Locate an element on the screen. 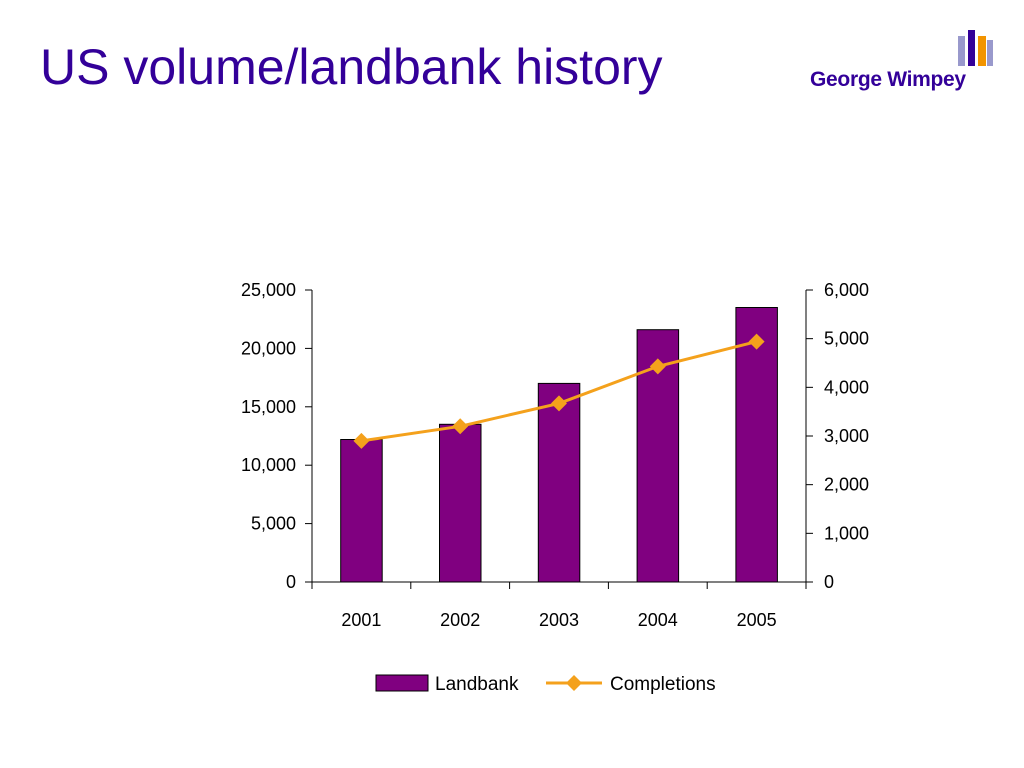 This screenshot has height=768, width=1024. y-left-tick-label: 20,000 is located at coordinates (268, 348).